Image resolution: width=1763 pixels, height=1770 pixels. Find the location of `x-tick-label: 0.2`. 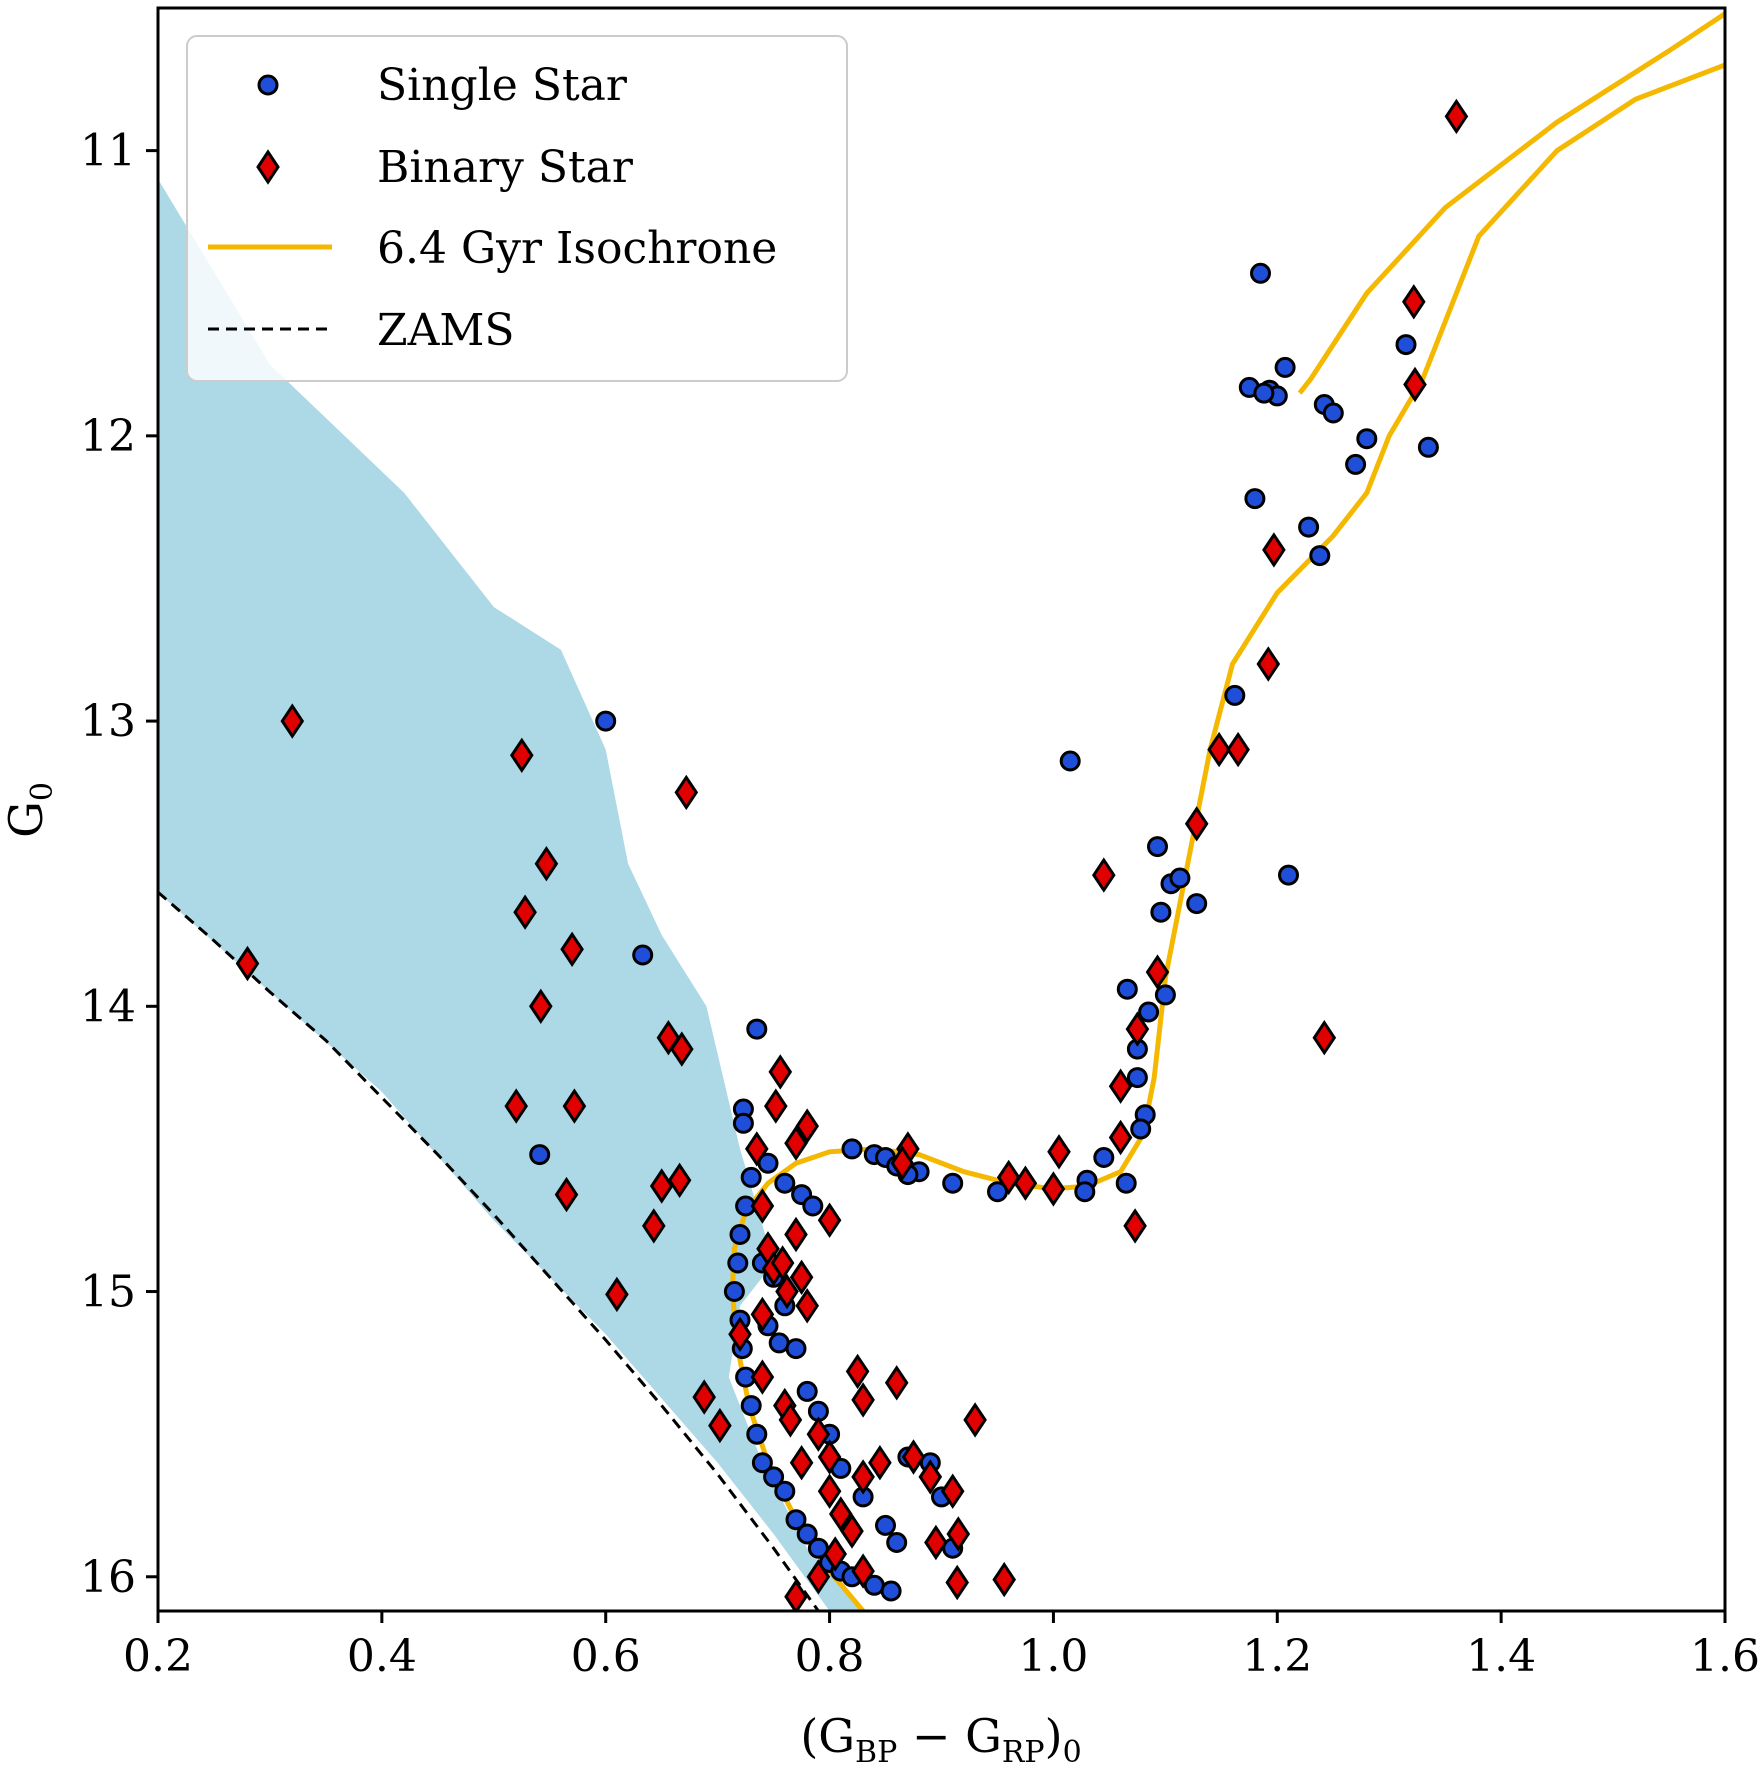

x-tick-label: 0.2 is located at coordinates (158, 1656).